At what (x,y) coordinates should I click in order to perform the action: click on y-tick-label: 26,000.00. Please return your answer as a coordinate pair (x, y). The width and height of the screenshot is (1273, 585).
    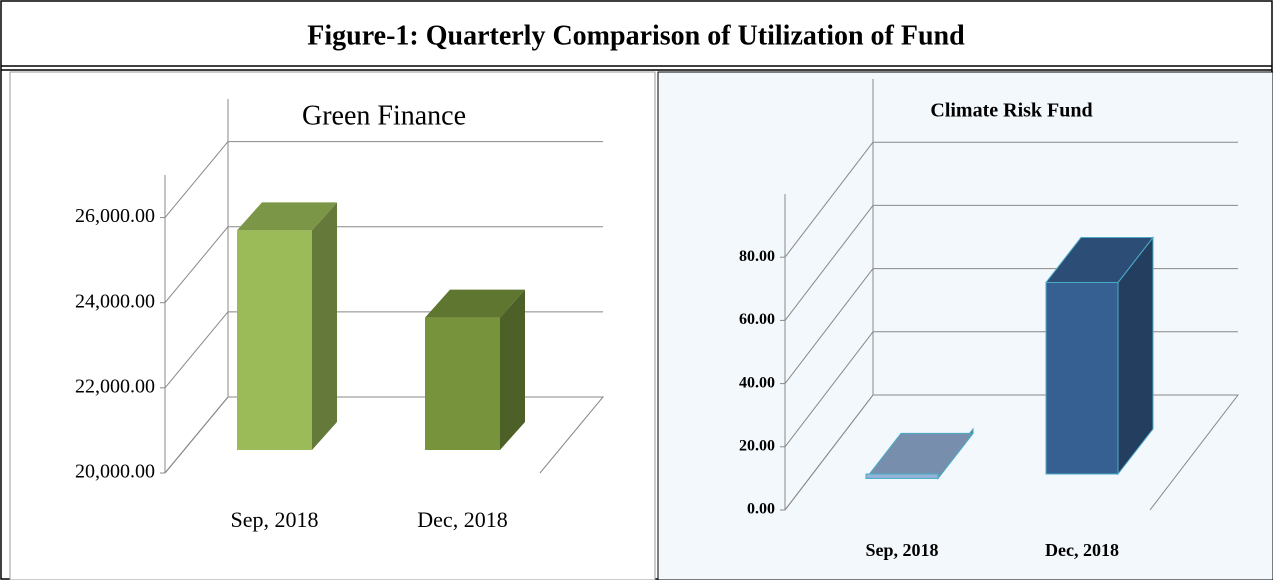
    Looking at the image, I should click on (115, 216).